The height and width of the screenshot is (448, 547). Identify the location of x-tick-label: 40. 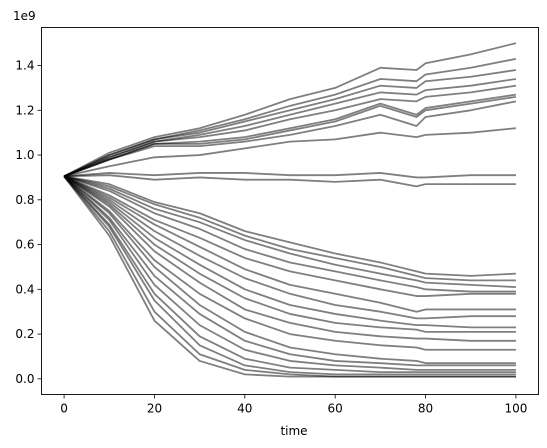
(244, 409).